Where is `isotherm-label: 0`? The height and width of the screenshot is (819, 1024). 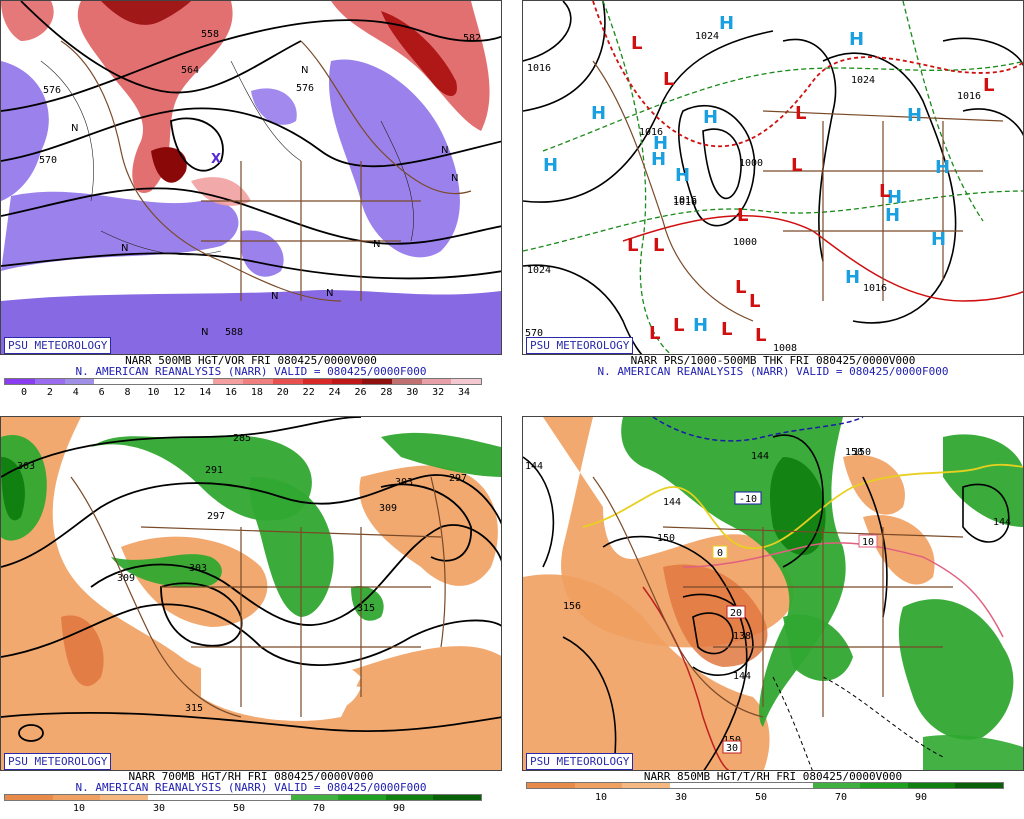
isotherm-label: 0 is located at coordinates (720, 553).